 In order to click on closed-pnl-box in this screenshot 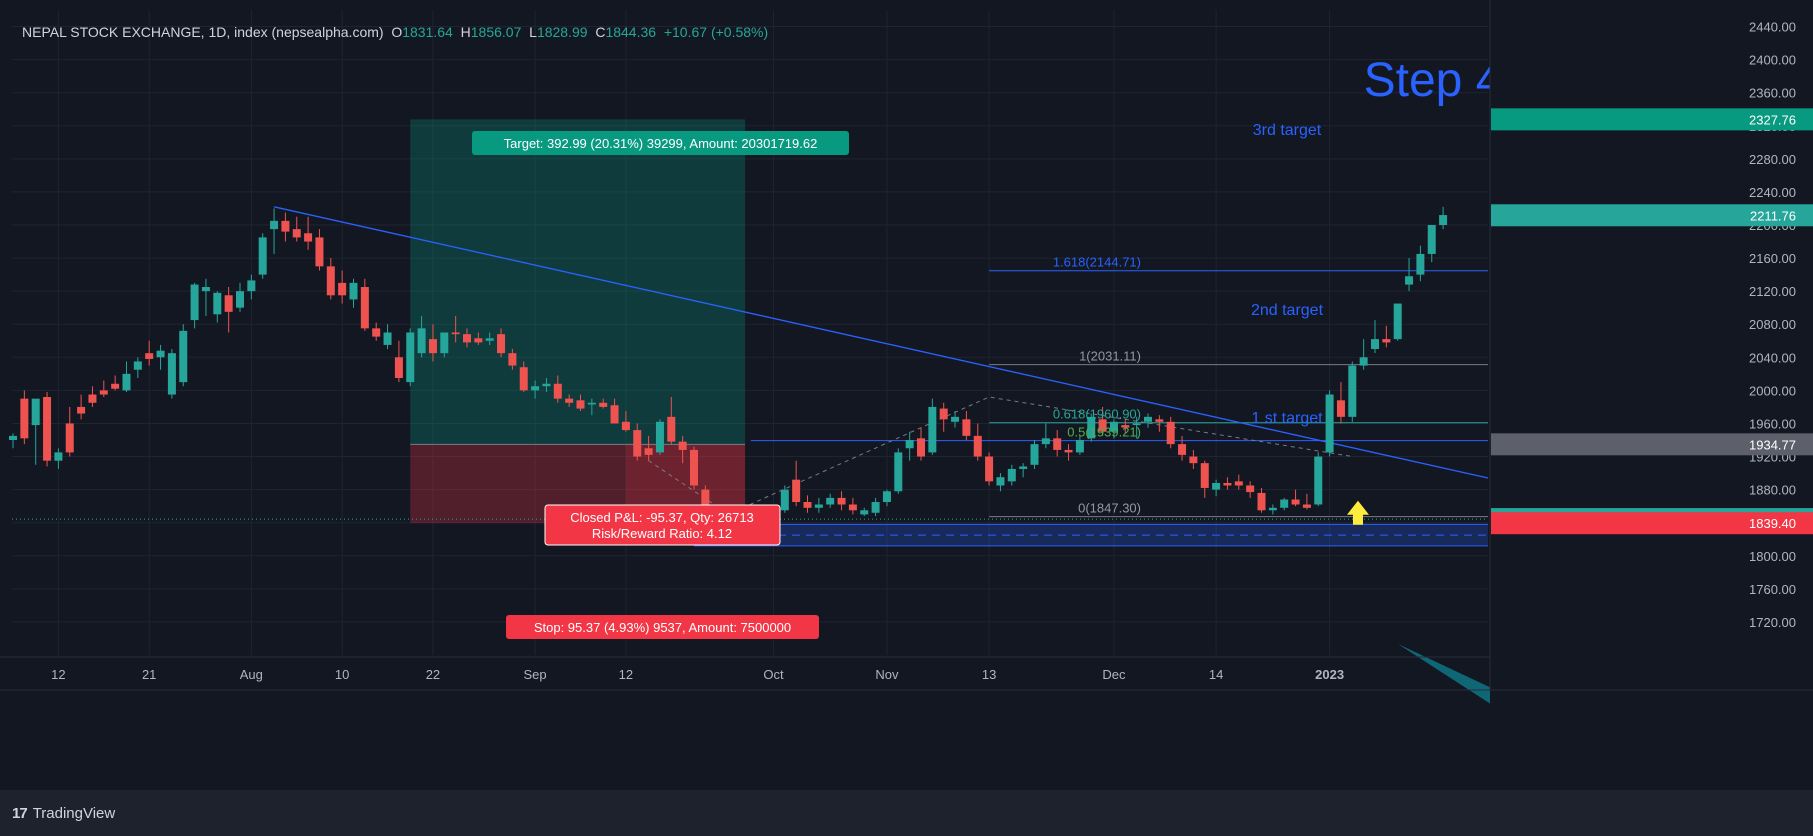, I will do `click(662, 525)`.